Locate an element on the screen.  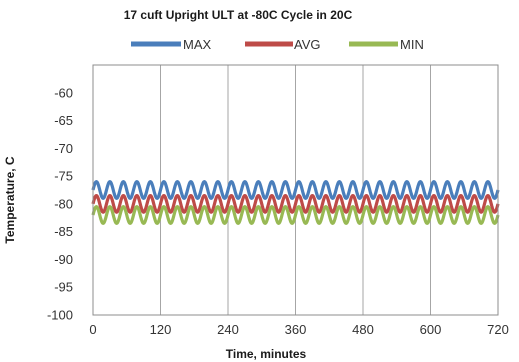
y-tick-label: -70 is located at coordinates (63, 148).